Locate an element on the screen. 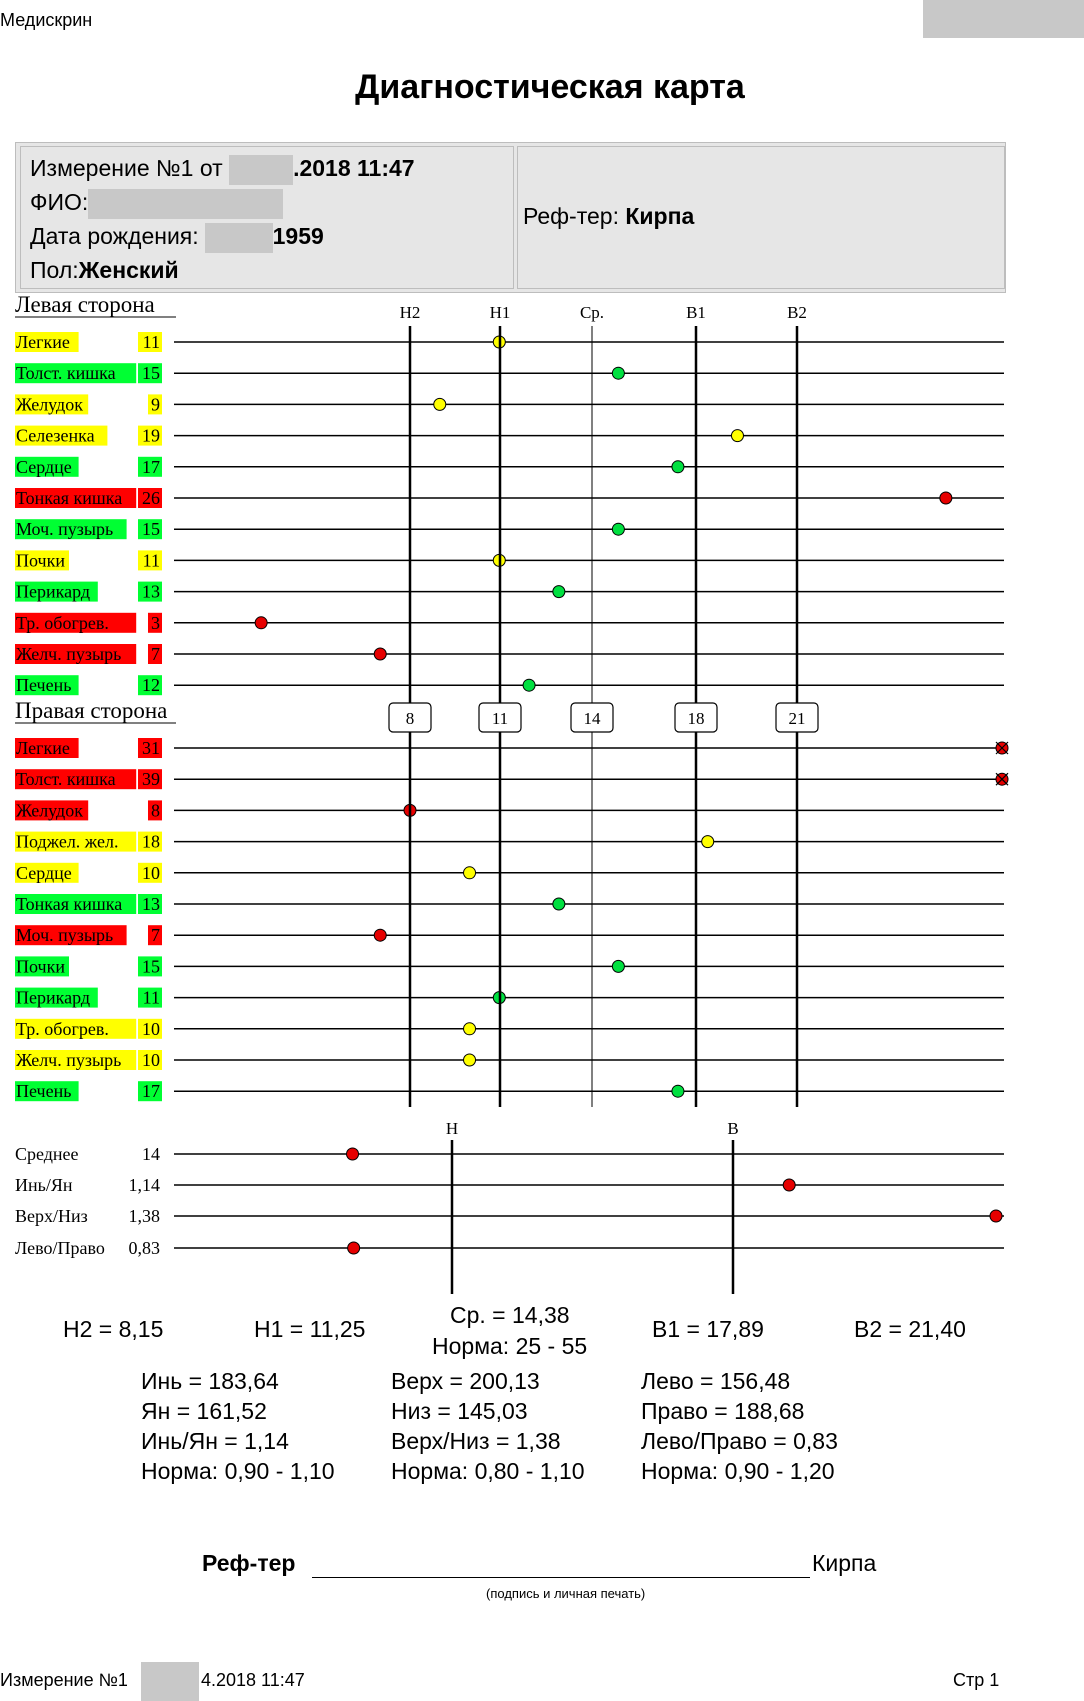 This screenshot has width=1084, height=1701. summary-value: 1,38 is located at coordinates (145, 1216).